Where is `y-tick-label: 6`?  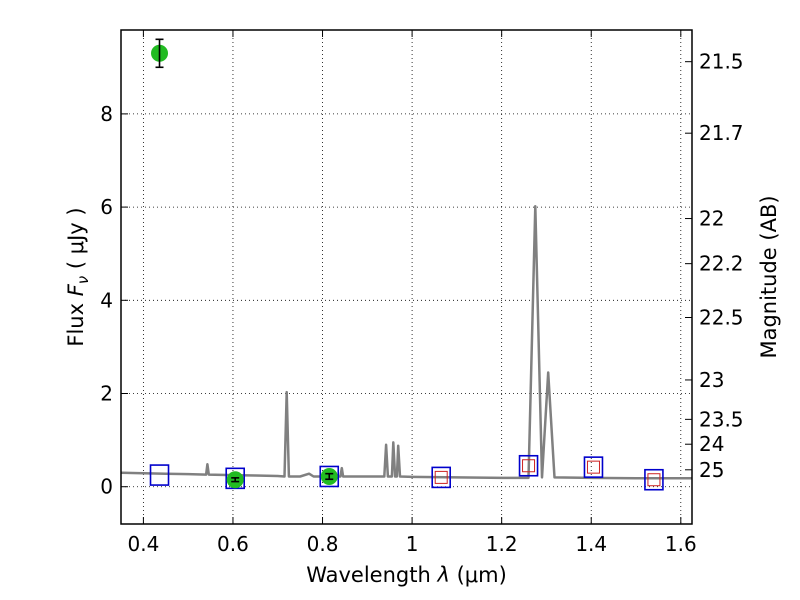
y-tick-label: 6 is located at coordinates (106, 207).